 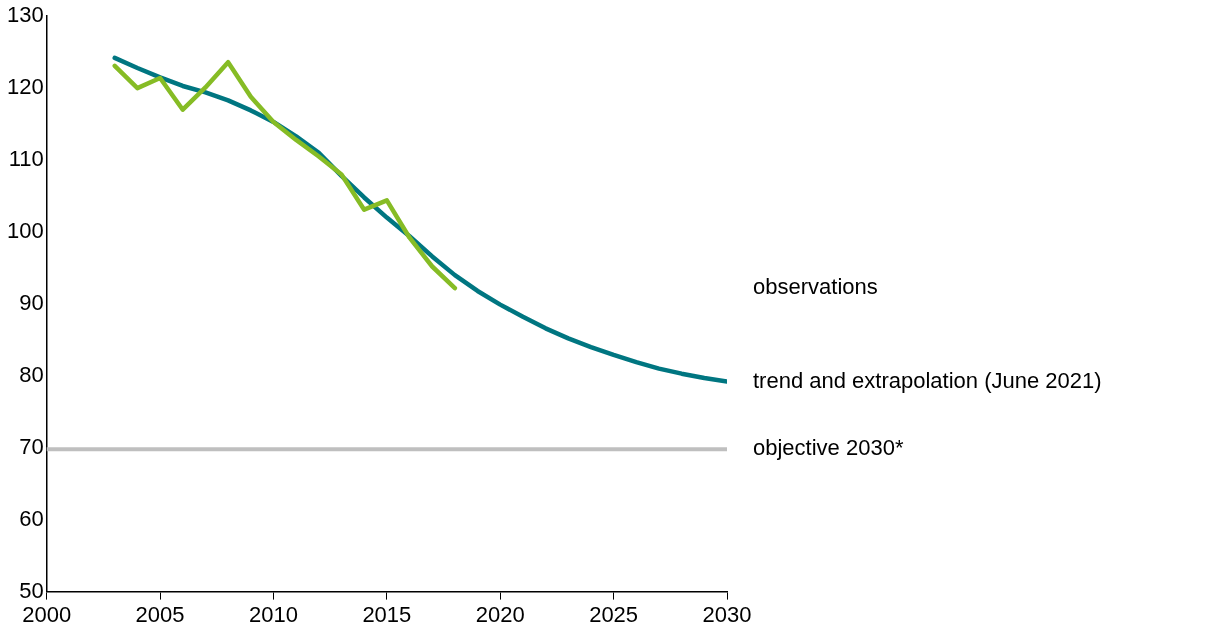 What do you see at coordinates (31, 302) in the screenshot?
I see `y-tick-label: 90` at bounding box center [31, 302].